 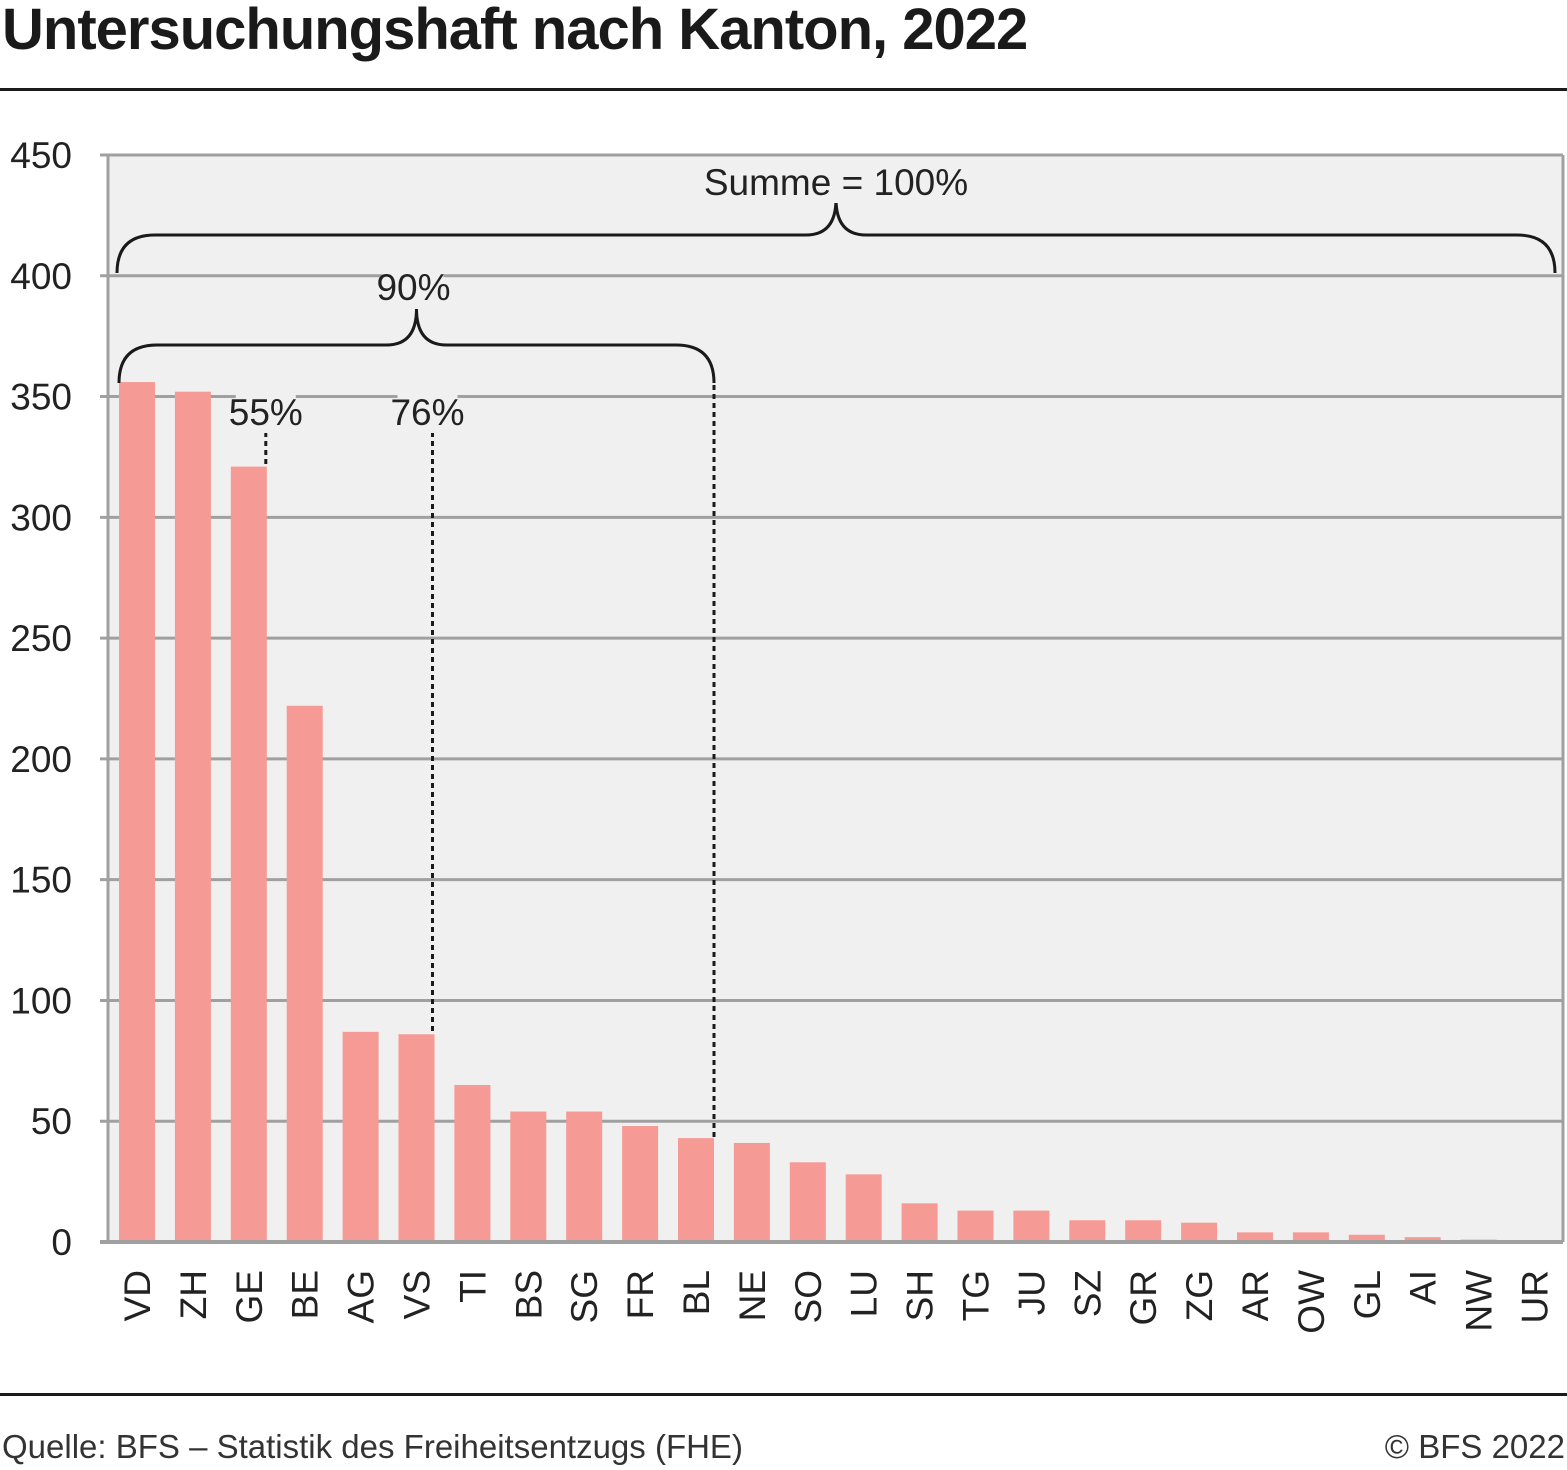 I want to click on x-tick-label: LU, so click(x=864, y=1293).